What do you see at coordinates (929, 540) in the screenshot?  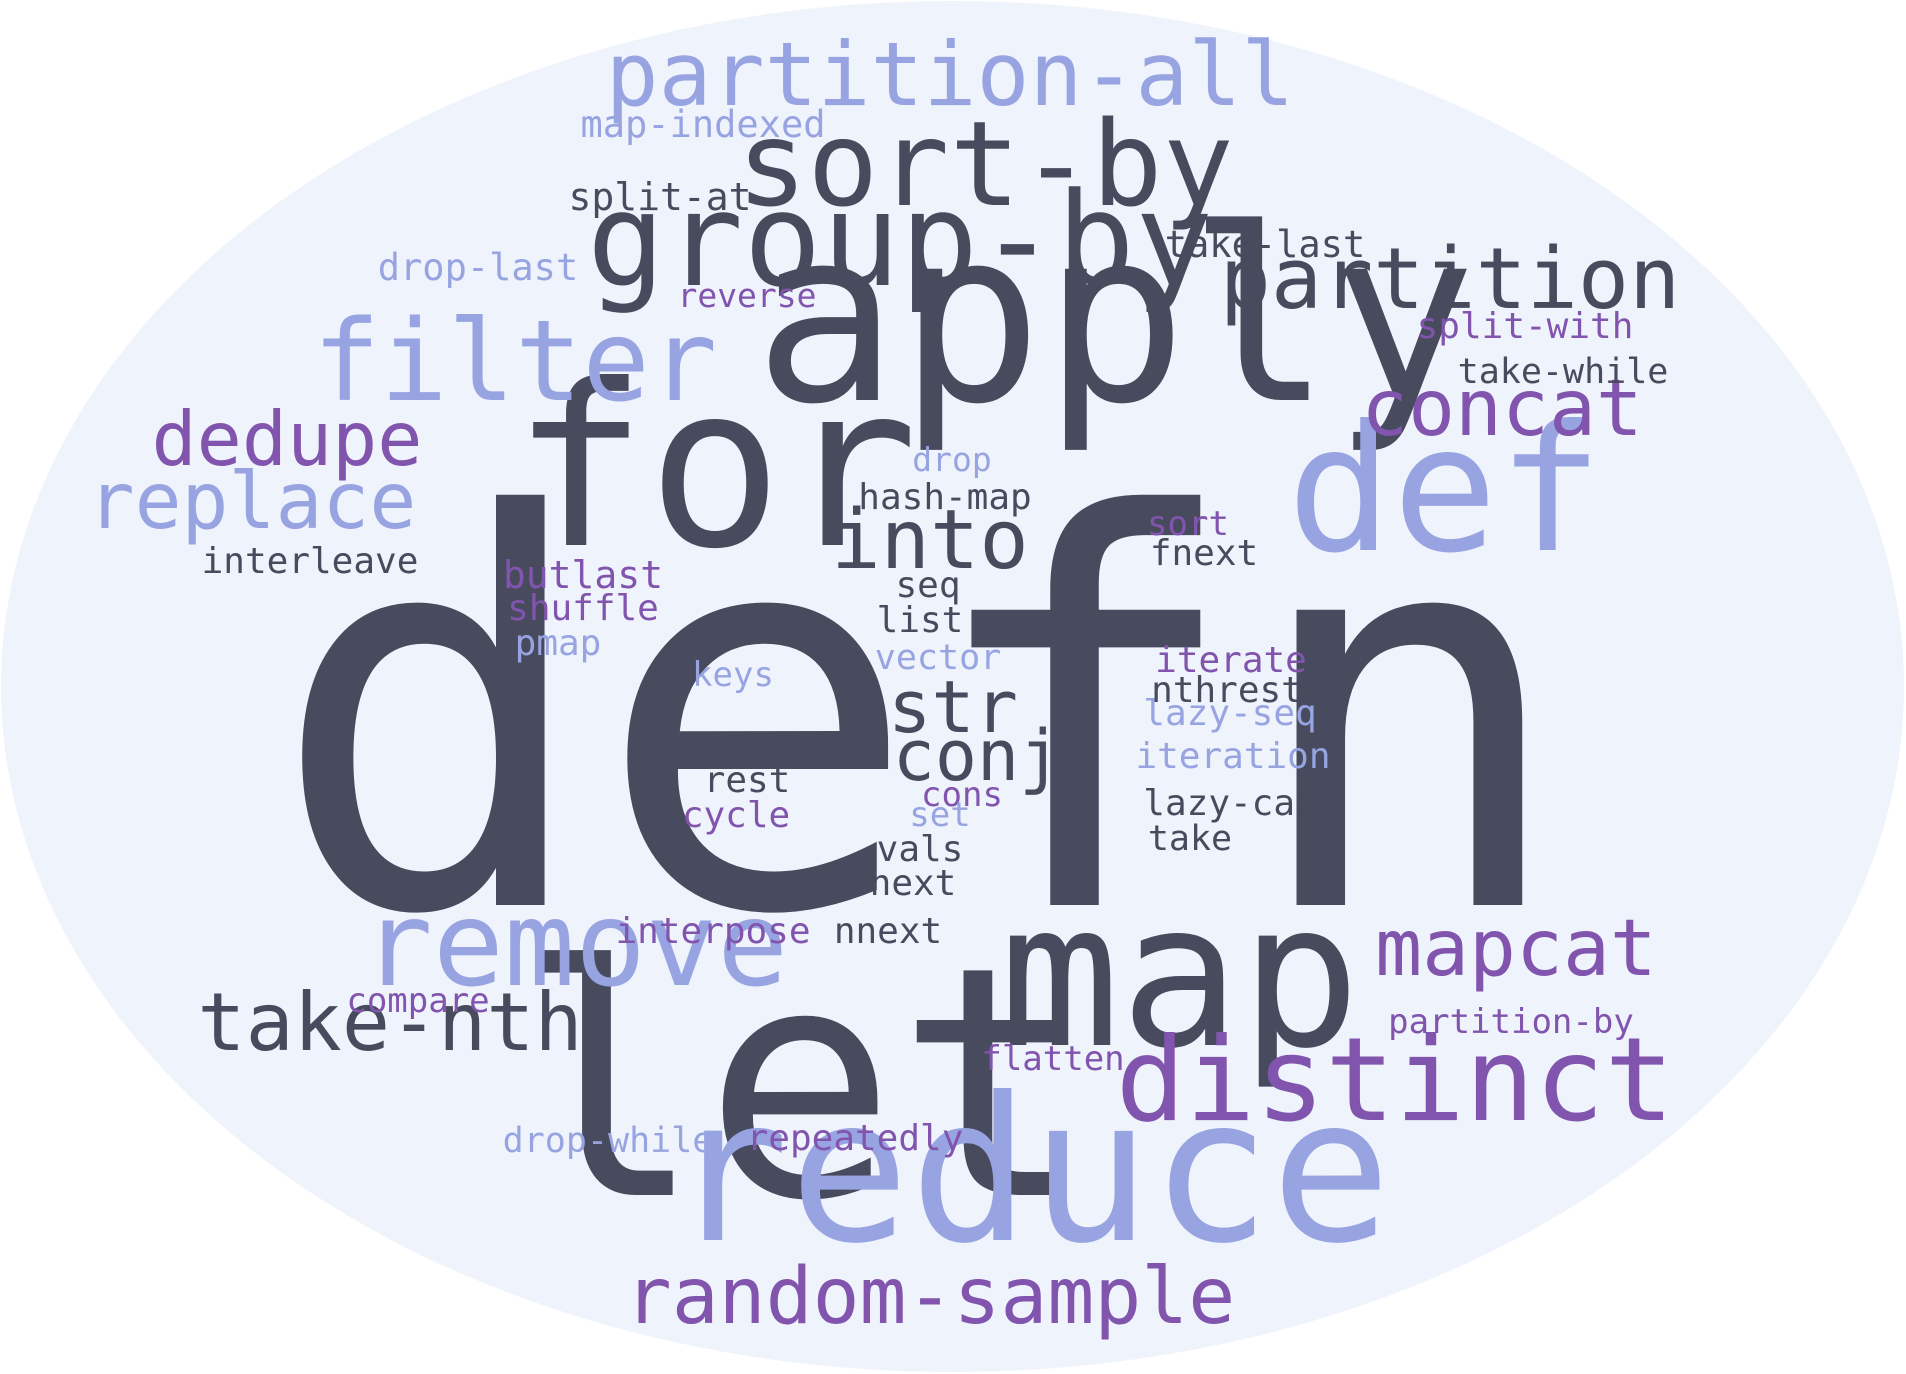 I see `word-into: into` at bounding box center [929, 540].